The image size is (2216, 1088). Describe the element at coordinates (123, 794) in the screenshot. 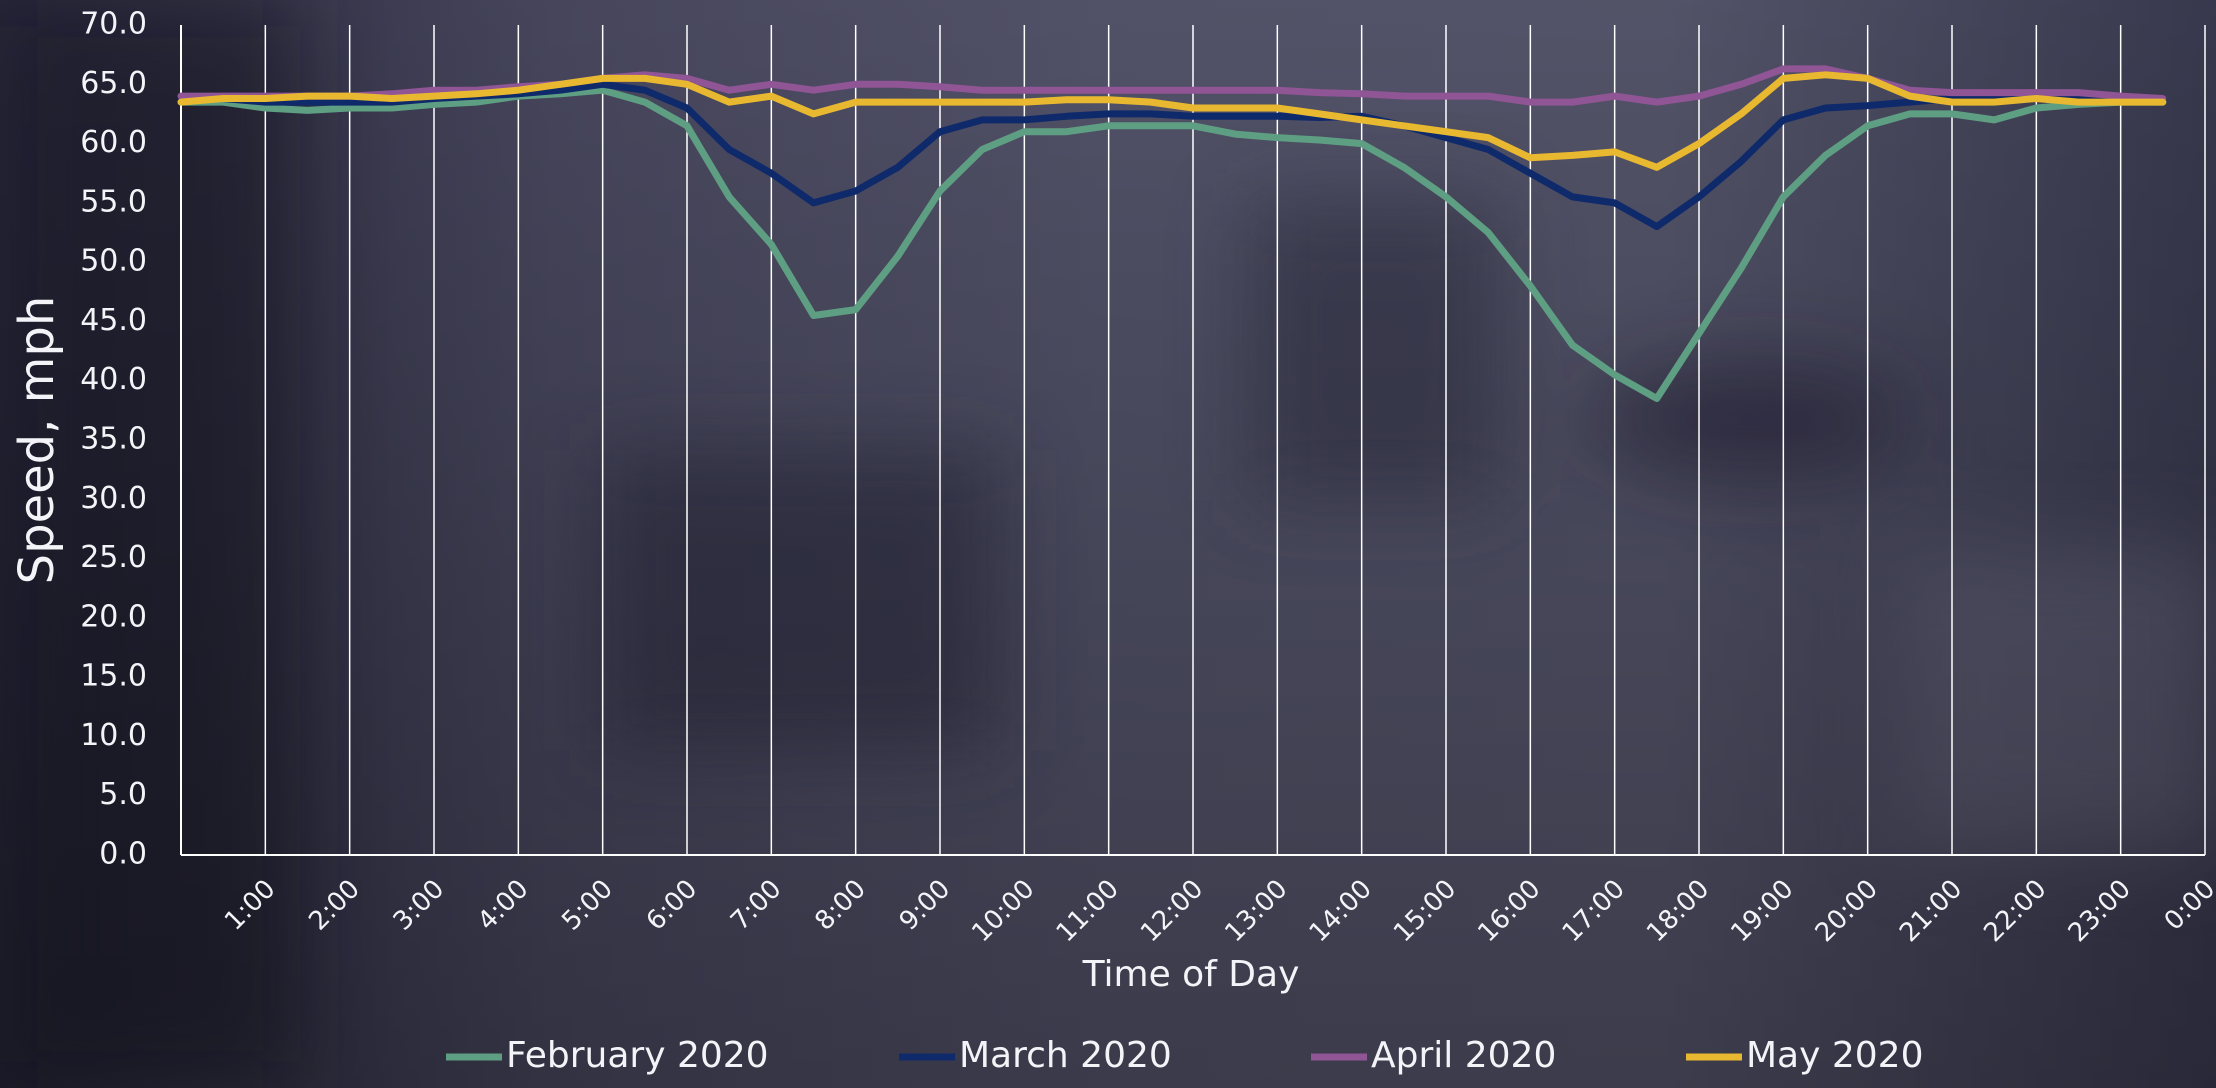

I see `y-tick-label: 5.0` at that location.